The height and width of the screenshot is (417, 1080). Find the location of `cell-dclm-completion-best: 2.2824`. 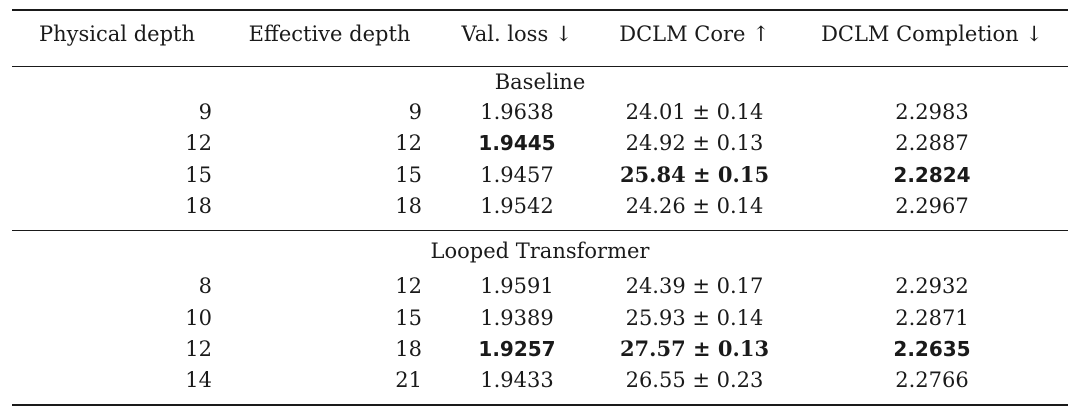

cell-dclm-completion-best: 2.2824 is located at coordinates (932, 175).